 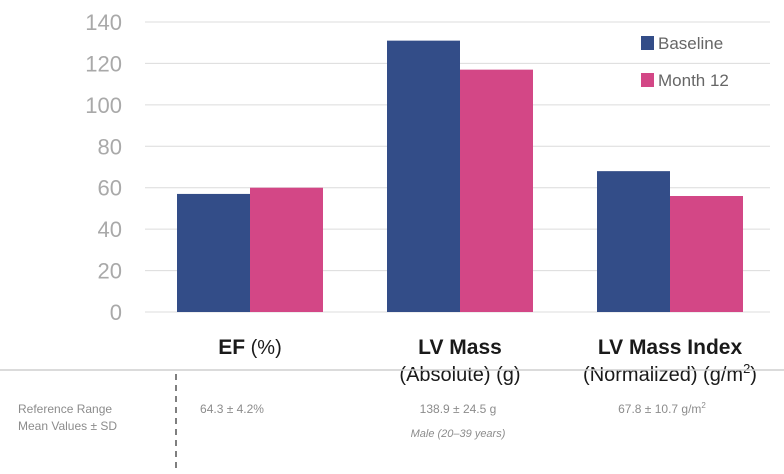 What do you see at coordinates (693, 80) in the screenshot?
I see `legend-label: Month 12` at bounding box center [693, 80].